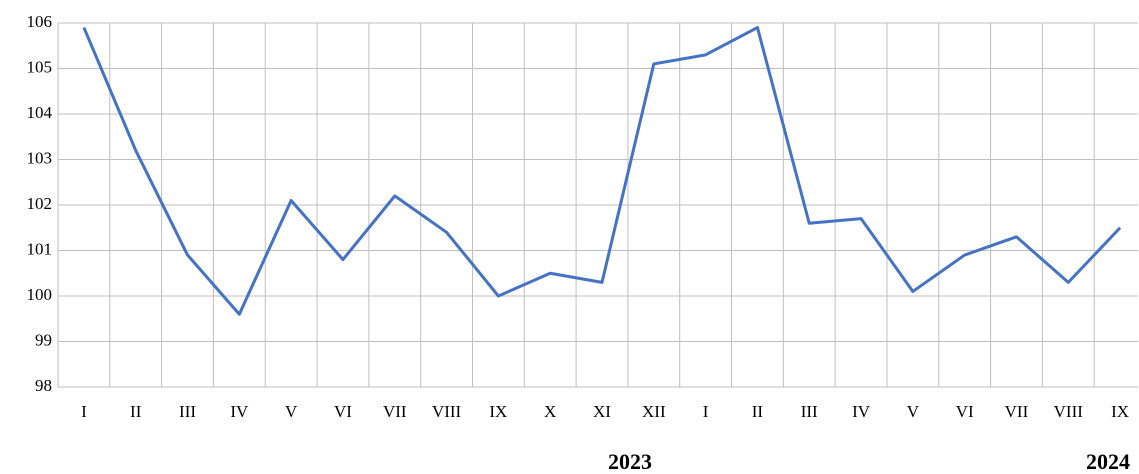 Image resolution: width=1139 pixels, height=474 pixels. I want to click on x-tick-label: XII, so click(654, 411).